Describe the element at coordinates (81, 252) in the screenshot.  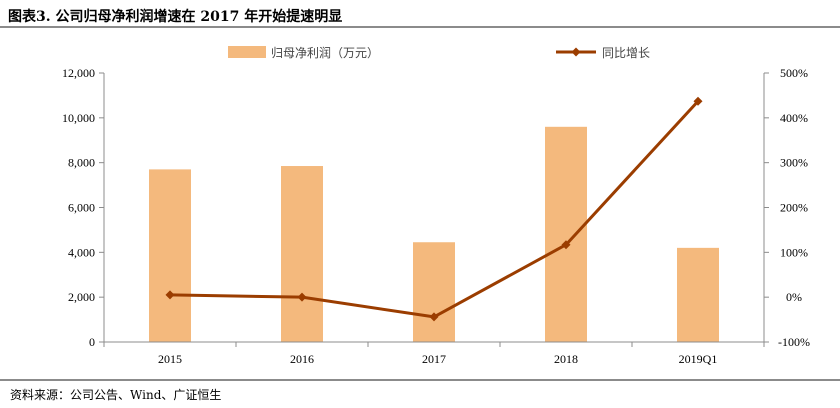
I see `left-tick-label: 4,000` at that location.